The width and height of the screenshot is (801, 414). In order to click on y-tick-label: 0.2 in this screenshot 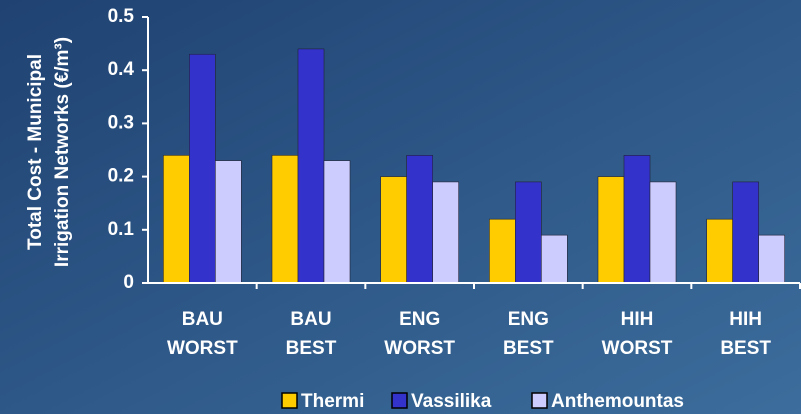, I will do `click(121, 176)`.